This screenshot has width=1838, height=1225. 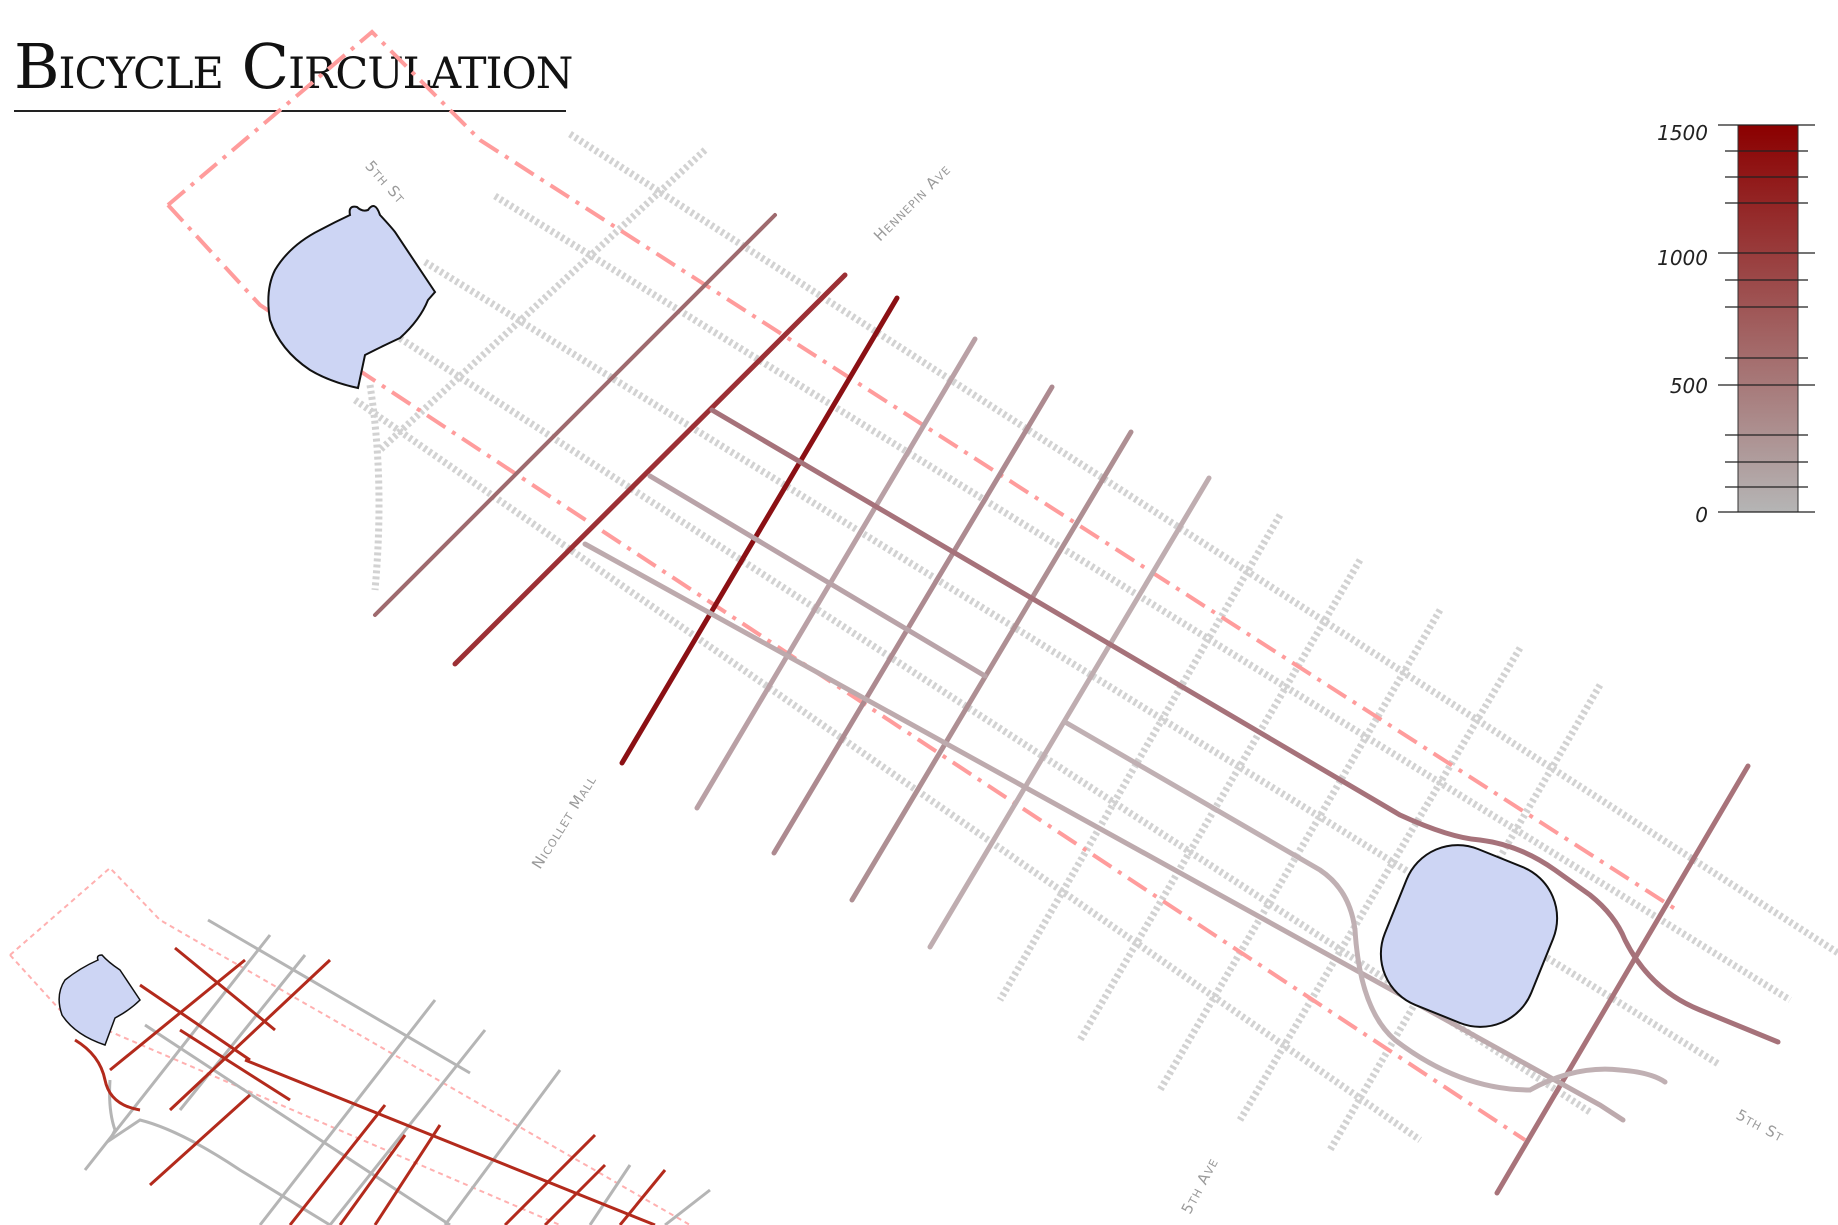 I want to click on street-label-5th-st-top: 5th St, so click(x=385, y=182).